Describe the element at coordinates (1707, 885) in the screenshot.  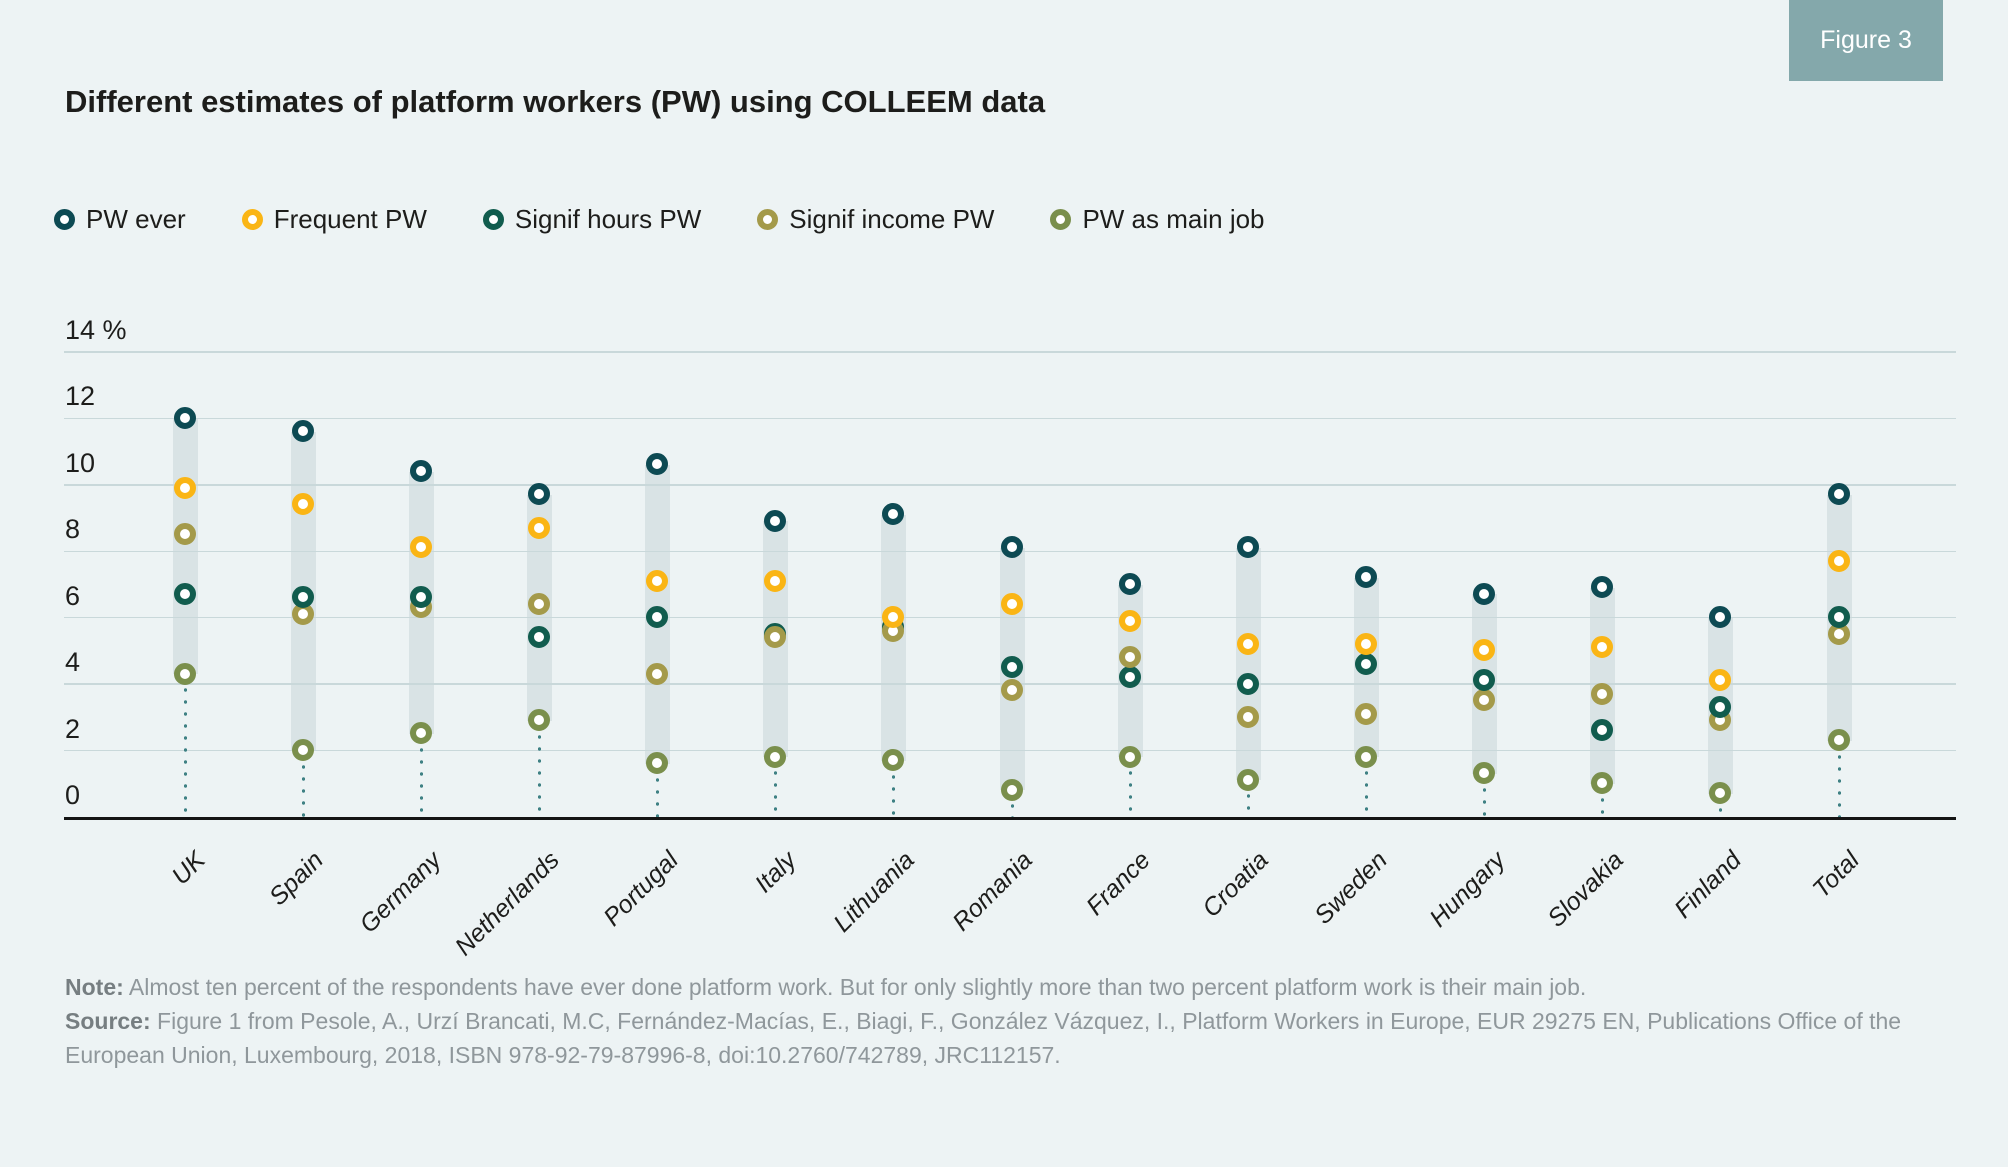
I see `x-axis-label-finland: Finland` at that location.